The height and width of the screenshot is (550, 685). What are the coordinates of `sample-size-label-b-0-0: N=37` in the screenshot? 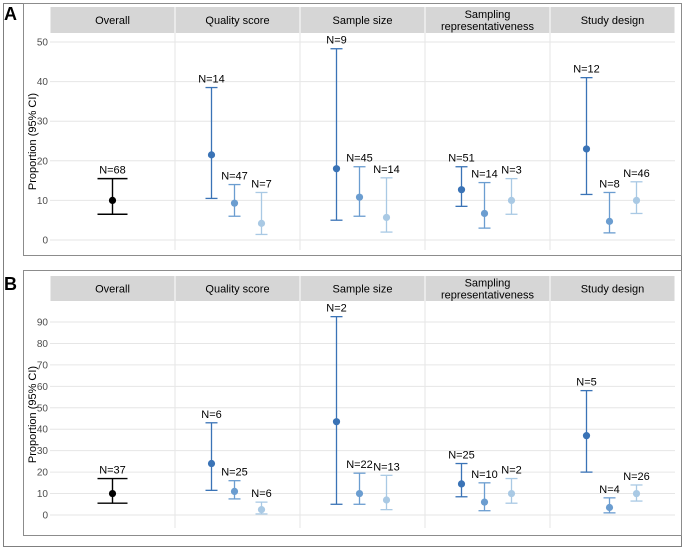 It's located at (112, 471).